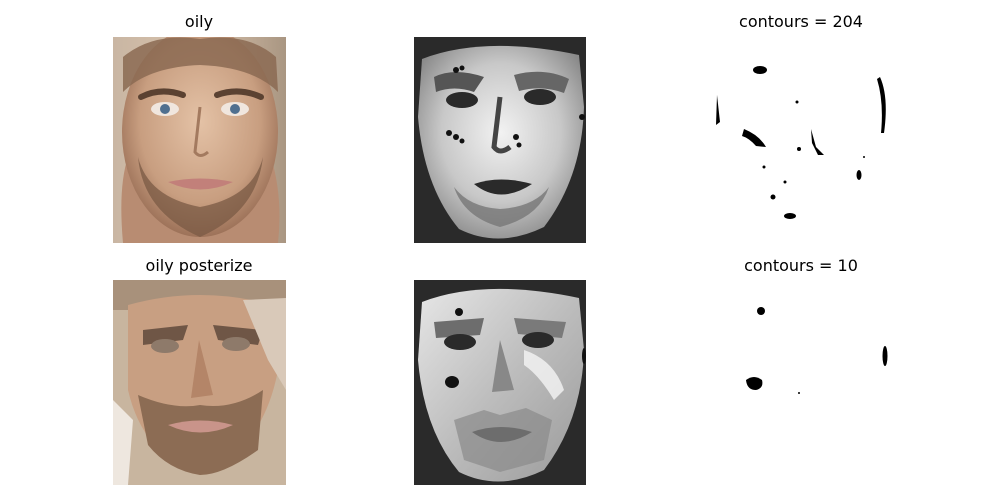  I want to click on panel-title-oily-posterize: oily posterize, so click(199, 265).